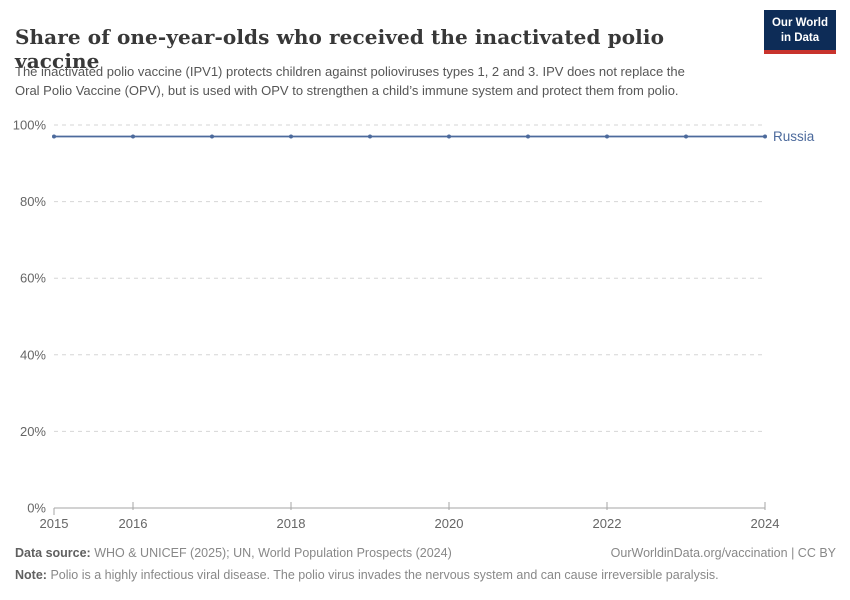 This screenshot has height=600, width=850. Describe the element at coordinates (212, 136) in the screenshot. I see `data-point-russia-2017` at that location.